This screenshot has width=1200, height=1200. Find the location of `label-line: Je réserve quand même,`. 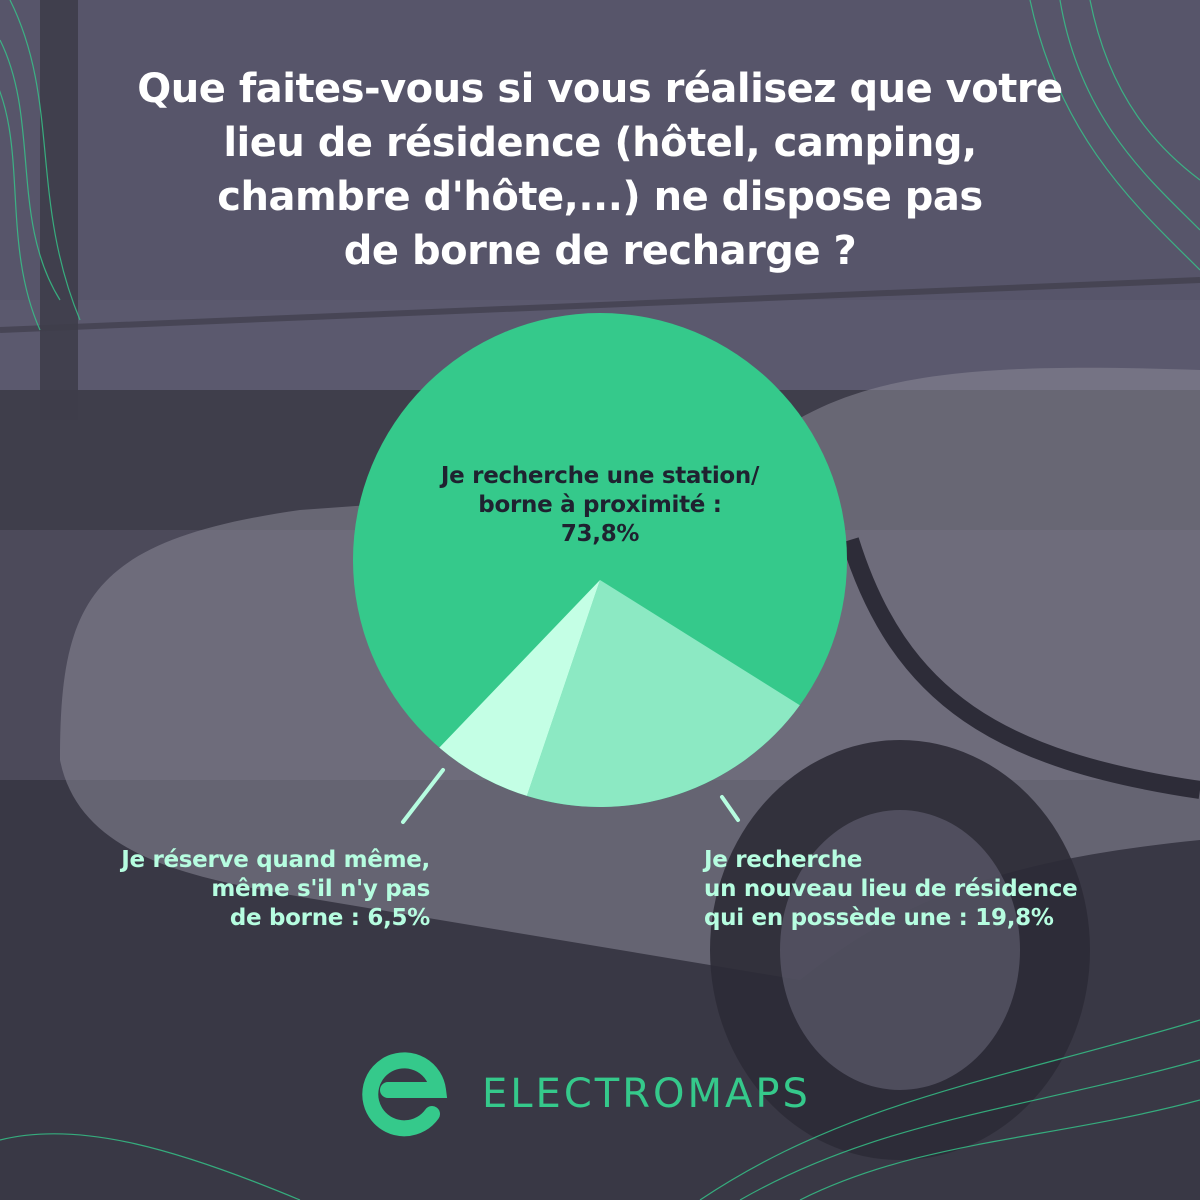

label-line: Je réserve quand même, is located at coordinates (275, 860).